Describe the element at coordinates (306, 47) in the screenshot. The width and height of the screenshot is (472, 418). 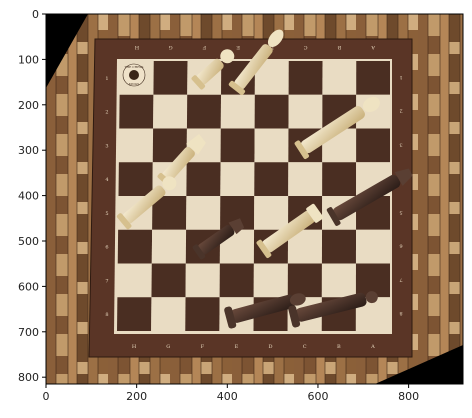
I see `top-file-letter: C` at that location.